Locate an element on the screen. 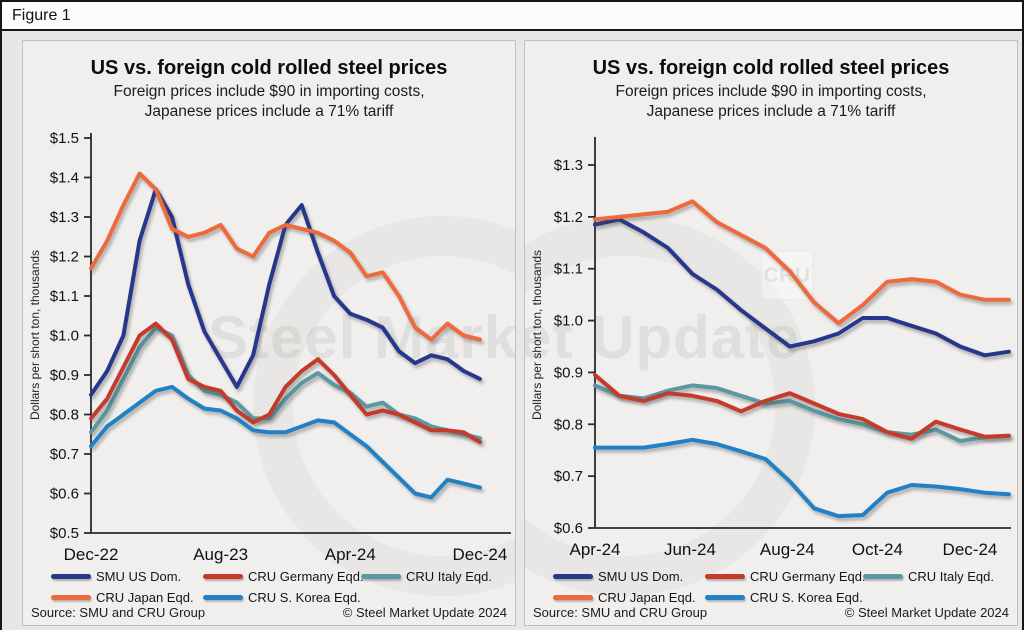  figure-label-bar: Figure 1 is located at coordinates (512, 16).